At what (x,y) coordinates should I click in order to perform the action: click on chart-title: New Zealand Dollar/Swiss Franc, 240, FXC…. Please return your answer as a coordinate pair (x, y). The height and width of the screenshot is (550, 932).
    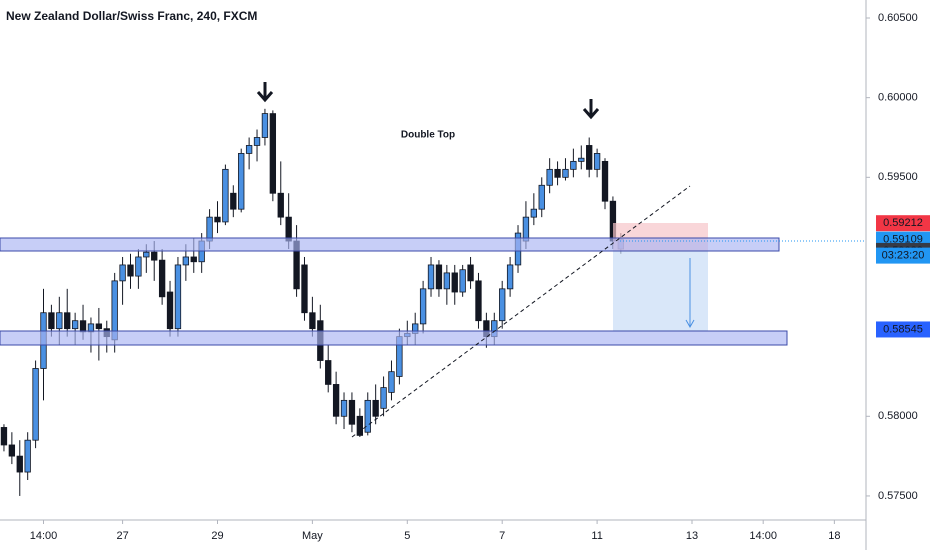
    Looking at the image, I should click on (131, 16).